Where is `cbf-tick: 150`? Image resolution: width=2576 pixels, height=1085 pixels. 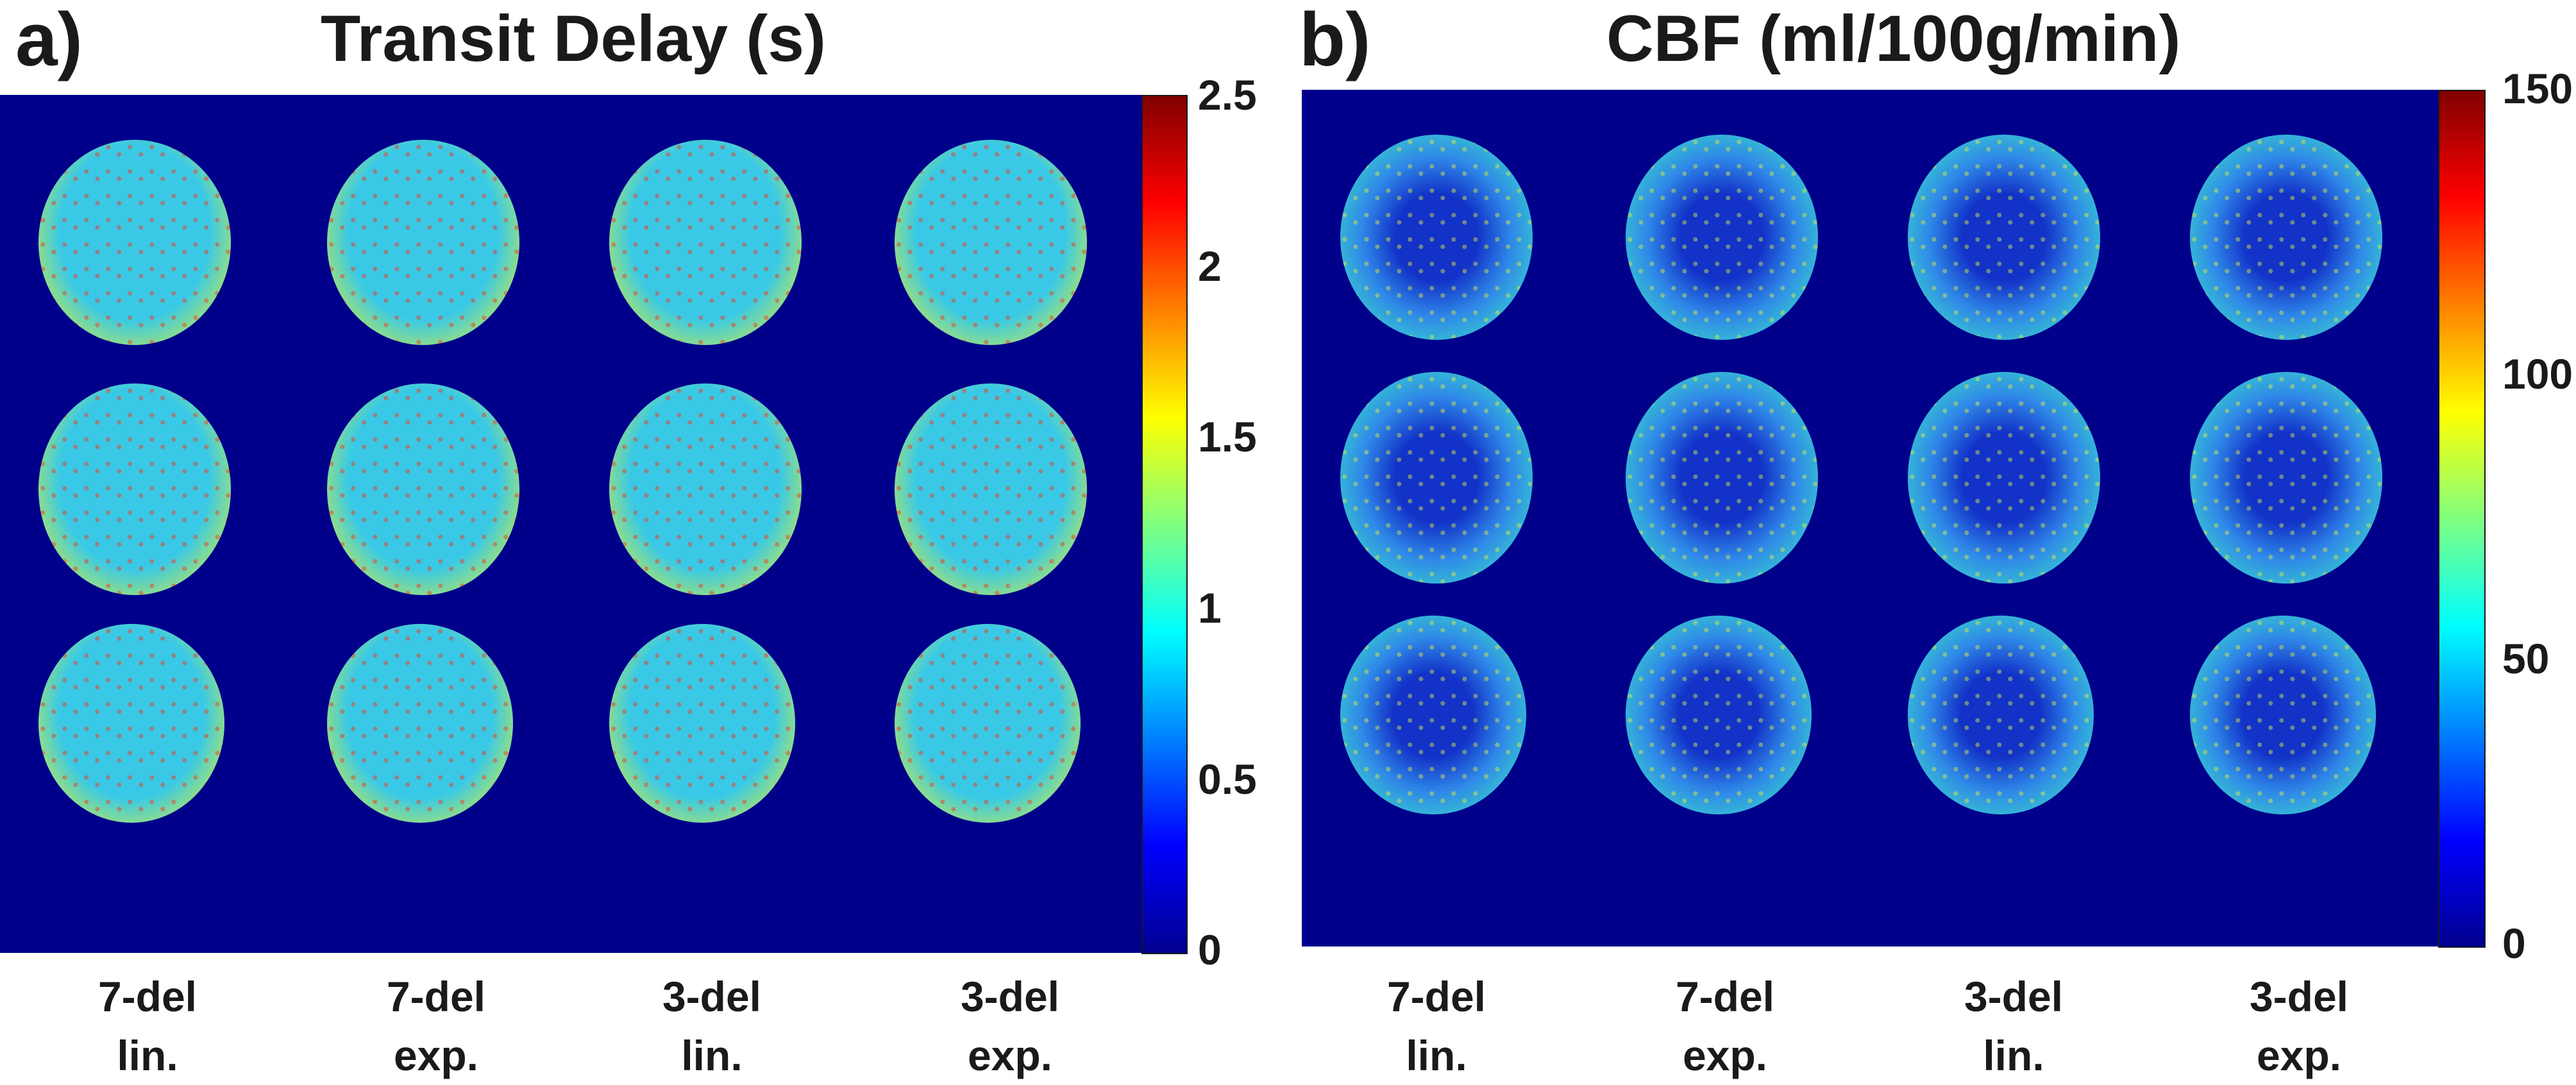 cbf-tick: 150 is located at coordinates (2537, 88).